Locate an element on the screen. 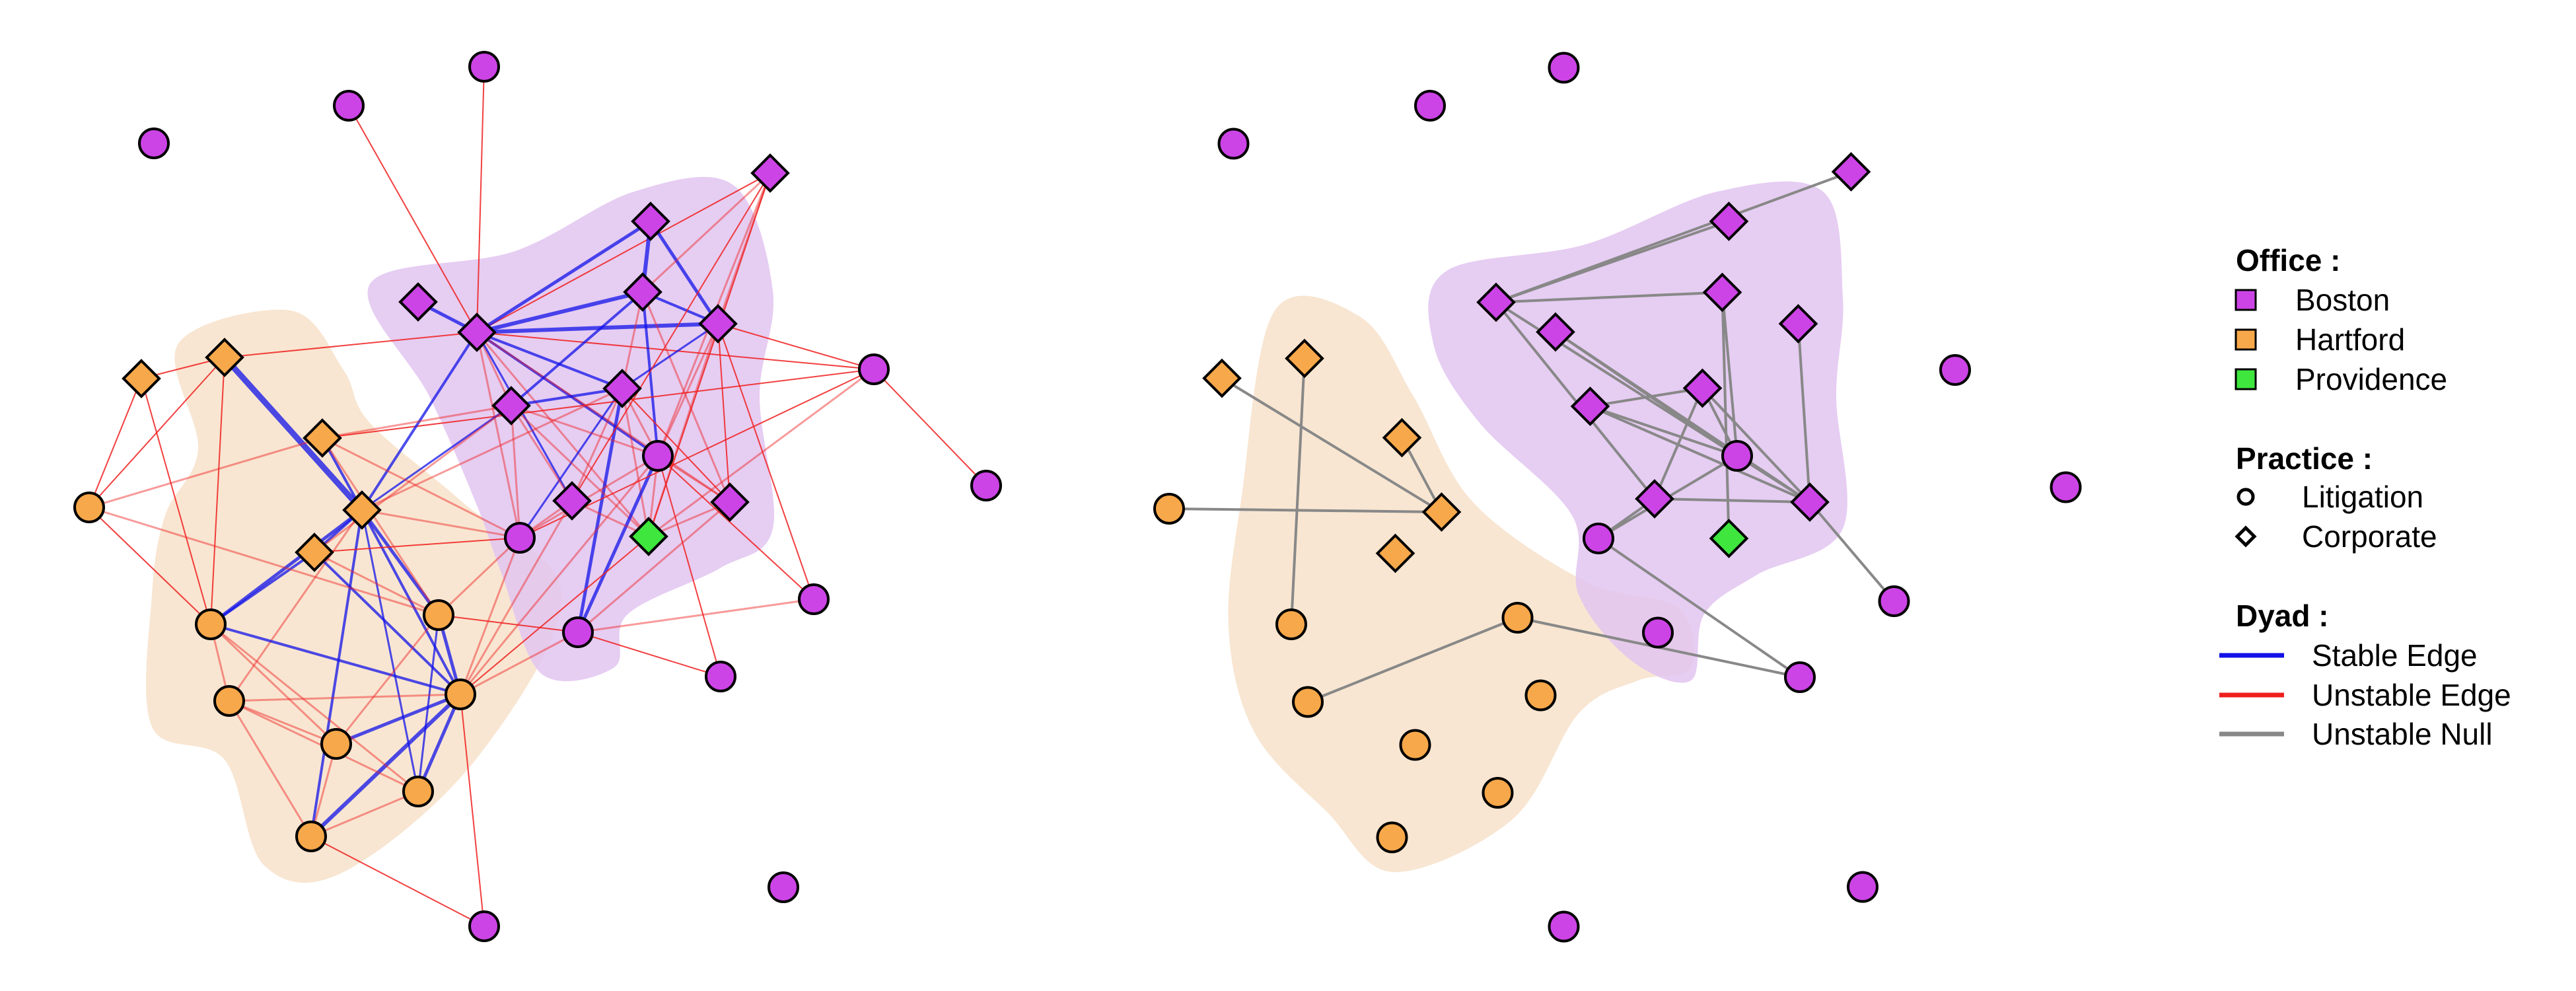 This screenshot has height=991, width=2576. legend-litigation-label: Litigation is located at coordinates (2362, 497).